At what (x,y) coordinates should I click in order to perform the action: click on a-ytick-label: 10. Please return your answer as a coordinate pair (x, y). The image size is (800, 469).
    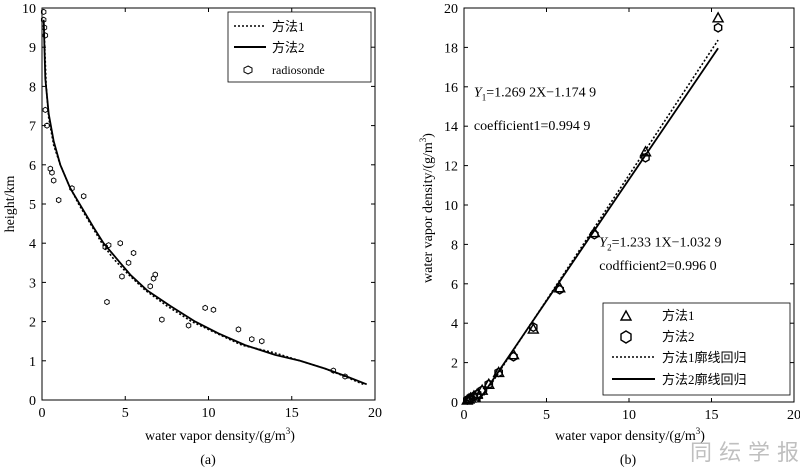
    Looking at the image, I should click on (29, 9).